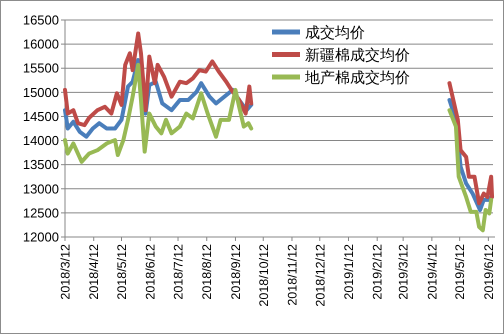 The image size is (504, 334). What do you see at coordinates (94, 272) in the screenshot?
I see `x-tick-label: 2018/4/12` at bounding box center [94, 272].